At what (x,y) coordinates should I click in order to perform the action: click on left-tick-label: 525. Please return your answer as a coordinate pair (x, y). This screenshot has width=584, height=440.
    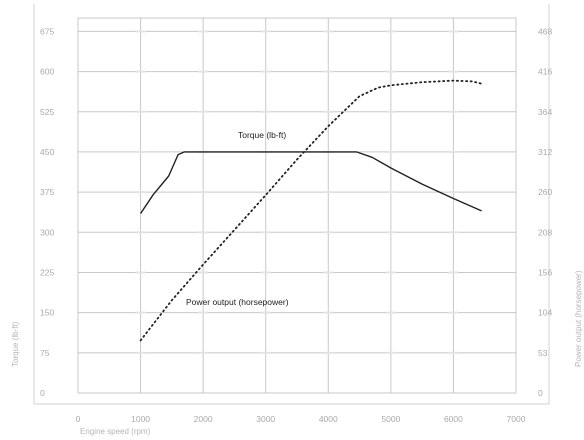
    Looking at the image, I should click on (47, 112).